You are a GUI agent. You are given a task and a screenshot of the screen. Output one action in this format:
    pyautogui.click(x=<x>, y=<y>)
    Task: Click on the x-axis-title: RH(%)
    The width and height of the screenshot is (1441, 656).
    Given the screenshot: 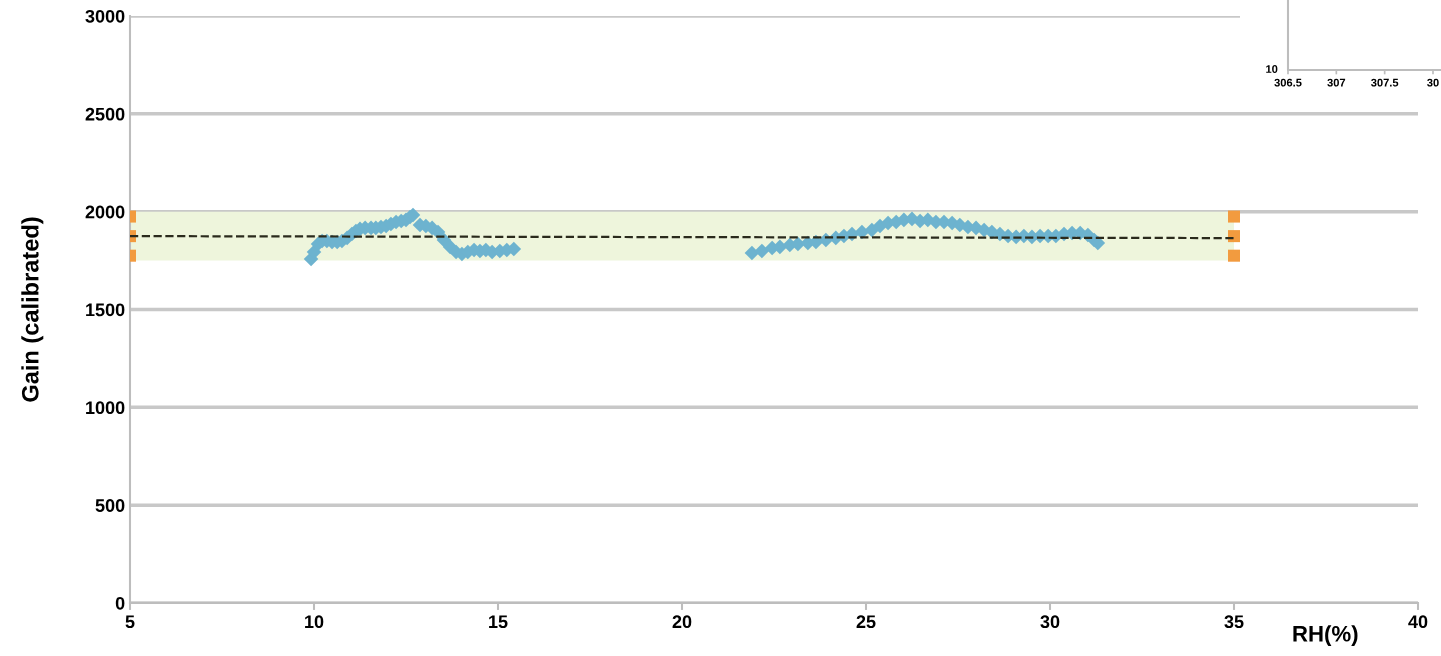 What is the action you would take?
    pyautogui.click(x=1325, y=636)
    